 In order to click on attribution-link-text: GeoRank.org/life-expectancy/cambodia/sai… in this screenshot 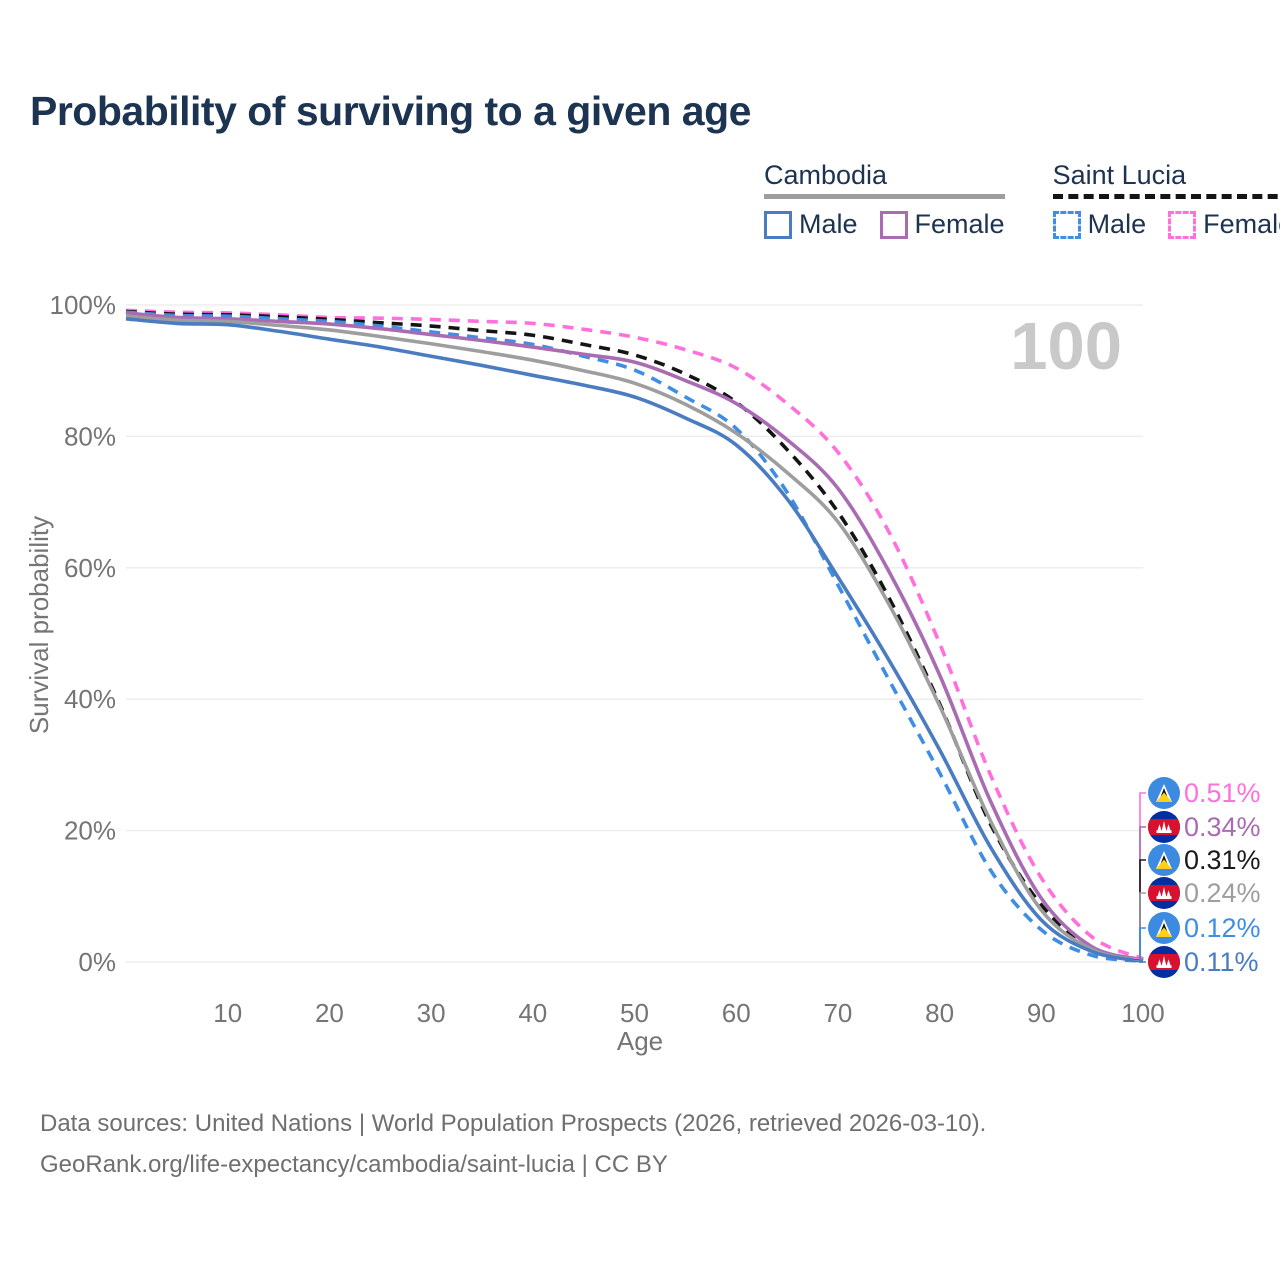, I will do `click(354, 1164)`.